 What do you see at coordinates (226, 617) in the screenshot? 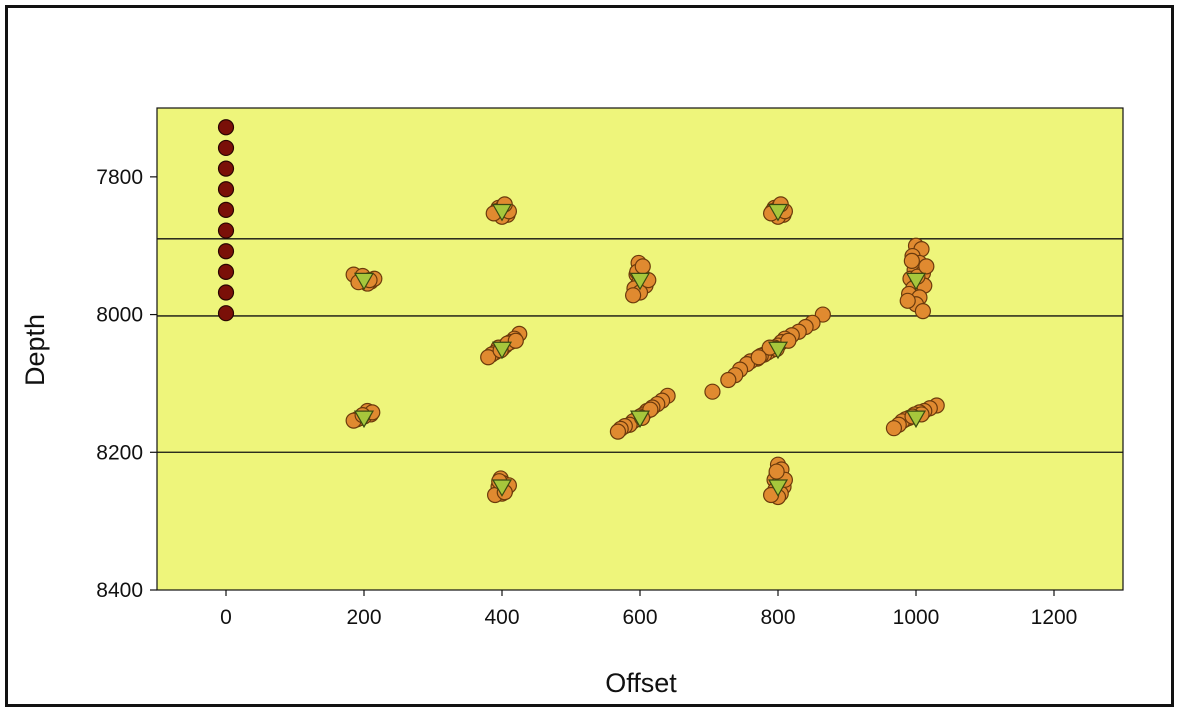
I see `x-tick-label: 0` at bounding box center [226, 617].